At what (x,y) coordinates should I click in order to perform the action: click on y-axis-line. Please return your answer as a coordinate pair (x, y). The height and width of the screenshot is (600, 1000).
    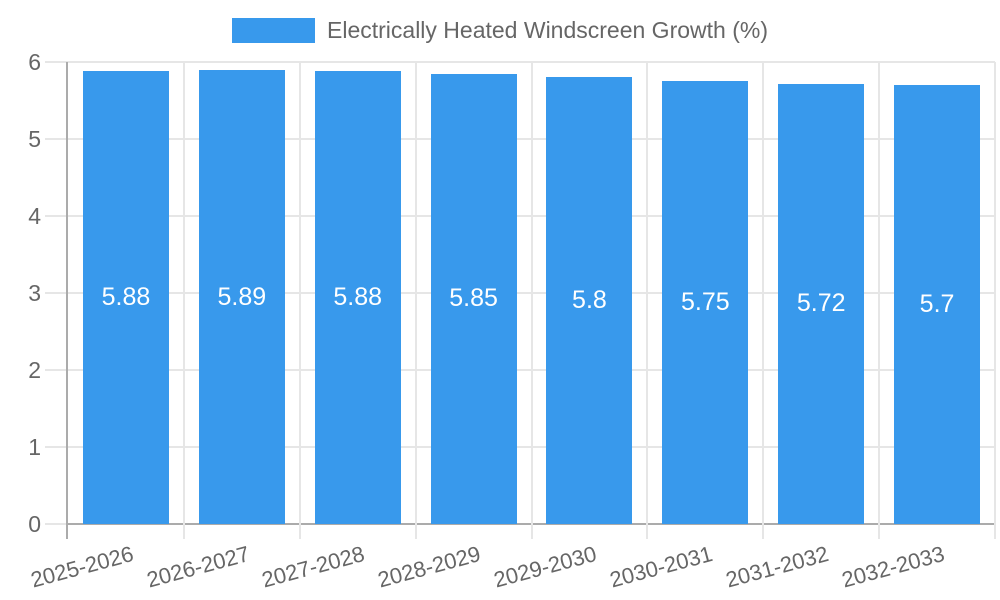
    Looking at the image, I should click on (67, 300).